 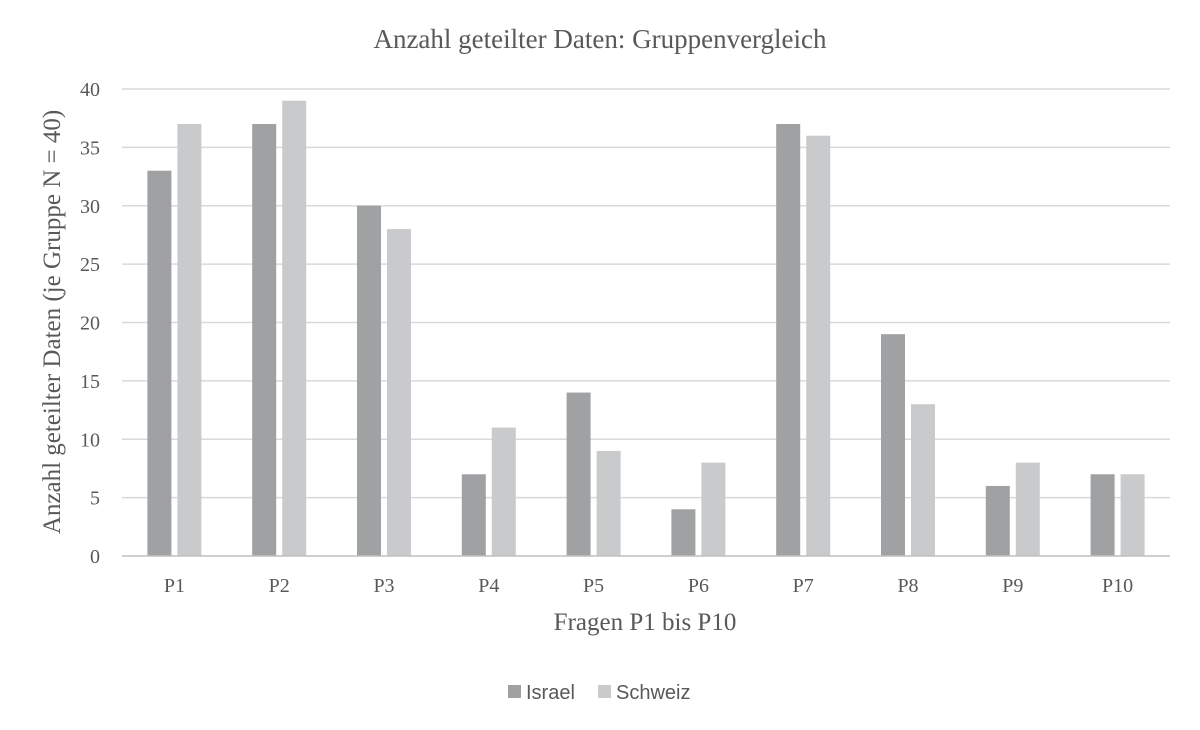 What do you see at coordinates (593, 586) in the screenshot?
I see `x-tick-label: P5` at bounding box center [593, 586].